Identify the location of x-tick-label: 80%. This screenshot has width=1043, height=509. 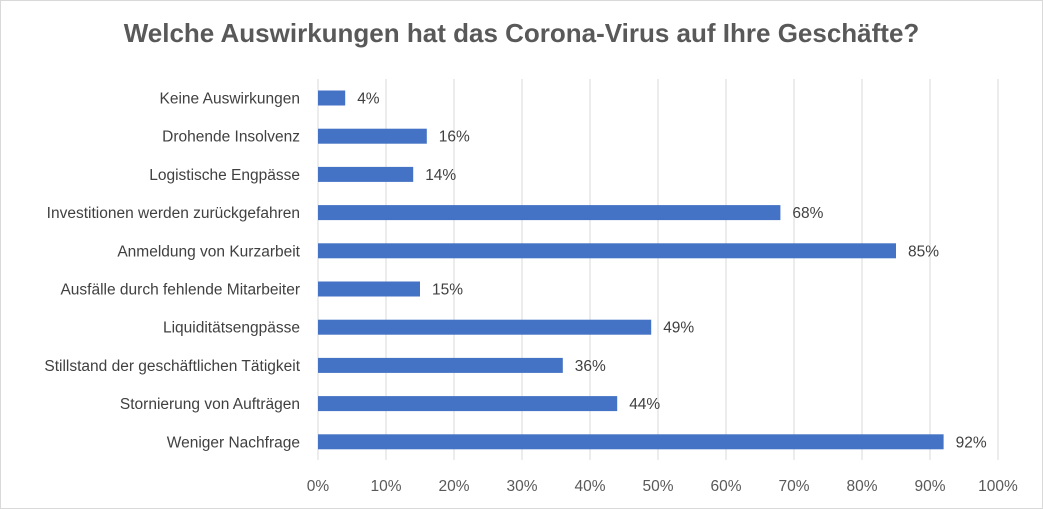
(861, 486).